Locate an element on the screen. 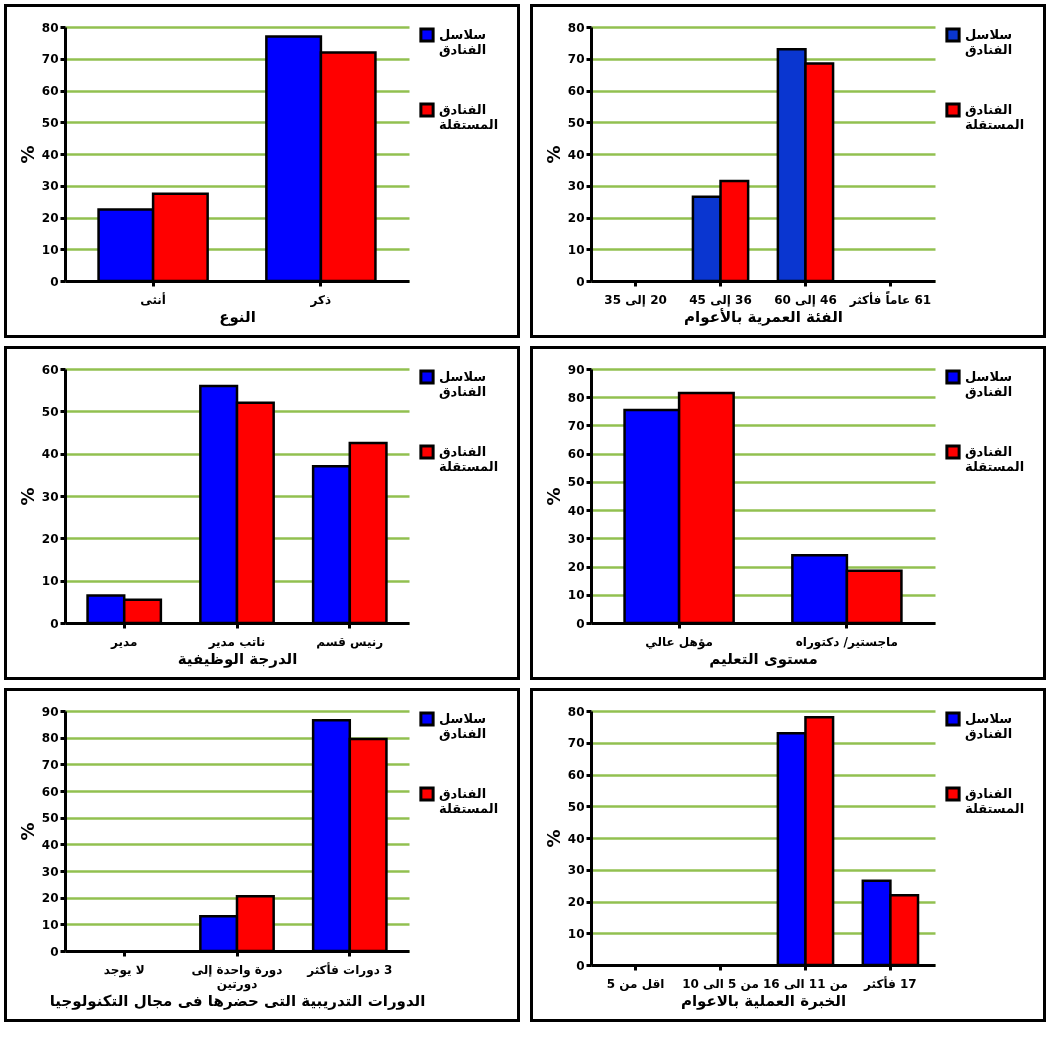 The image size is (1051, 1055). x-axis-title: الدورات التدريبية التى حضرها فى مجال التكنولوجيا is located at coordinates (237, 1000).